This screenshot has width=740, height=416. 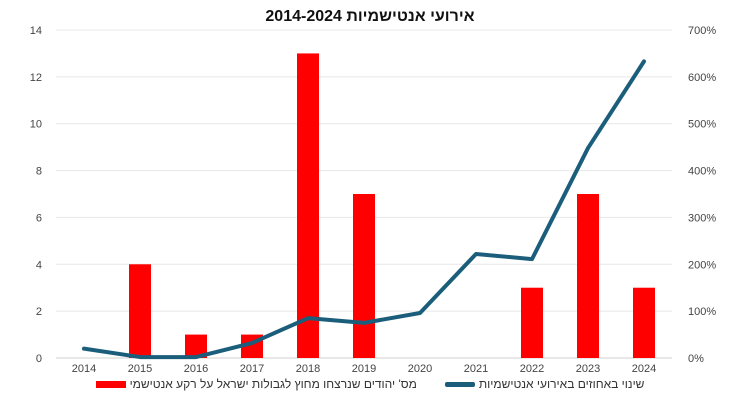 I want to click on bar-2022, so click(x=532, y=322).